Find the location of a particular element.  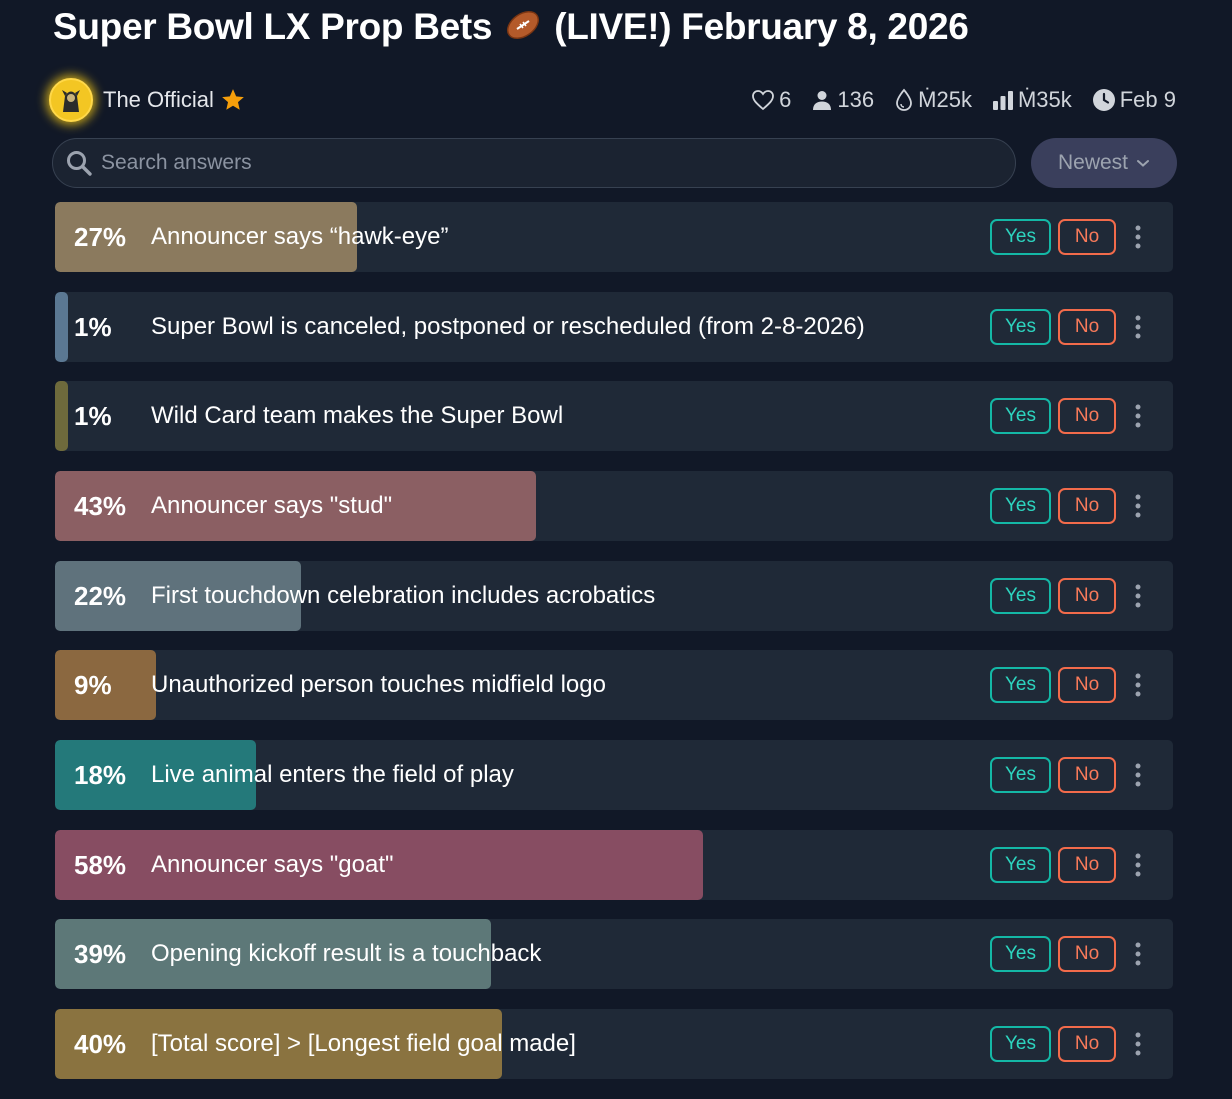

traders-stat: 136 is located at coordinates (842, 100).